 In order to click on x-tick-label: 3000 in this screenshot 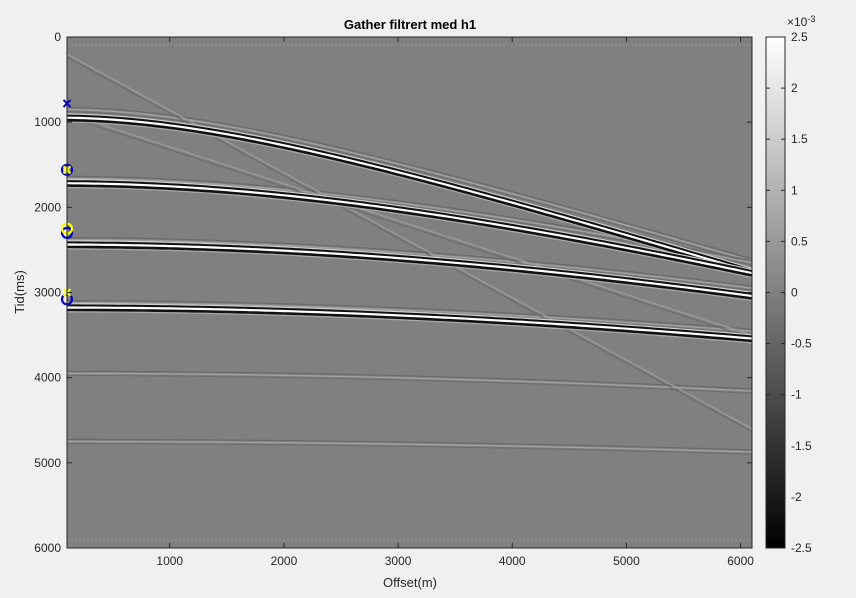, I will do `click(398, 561)`.